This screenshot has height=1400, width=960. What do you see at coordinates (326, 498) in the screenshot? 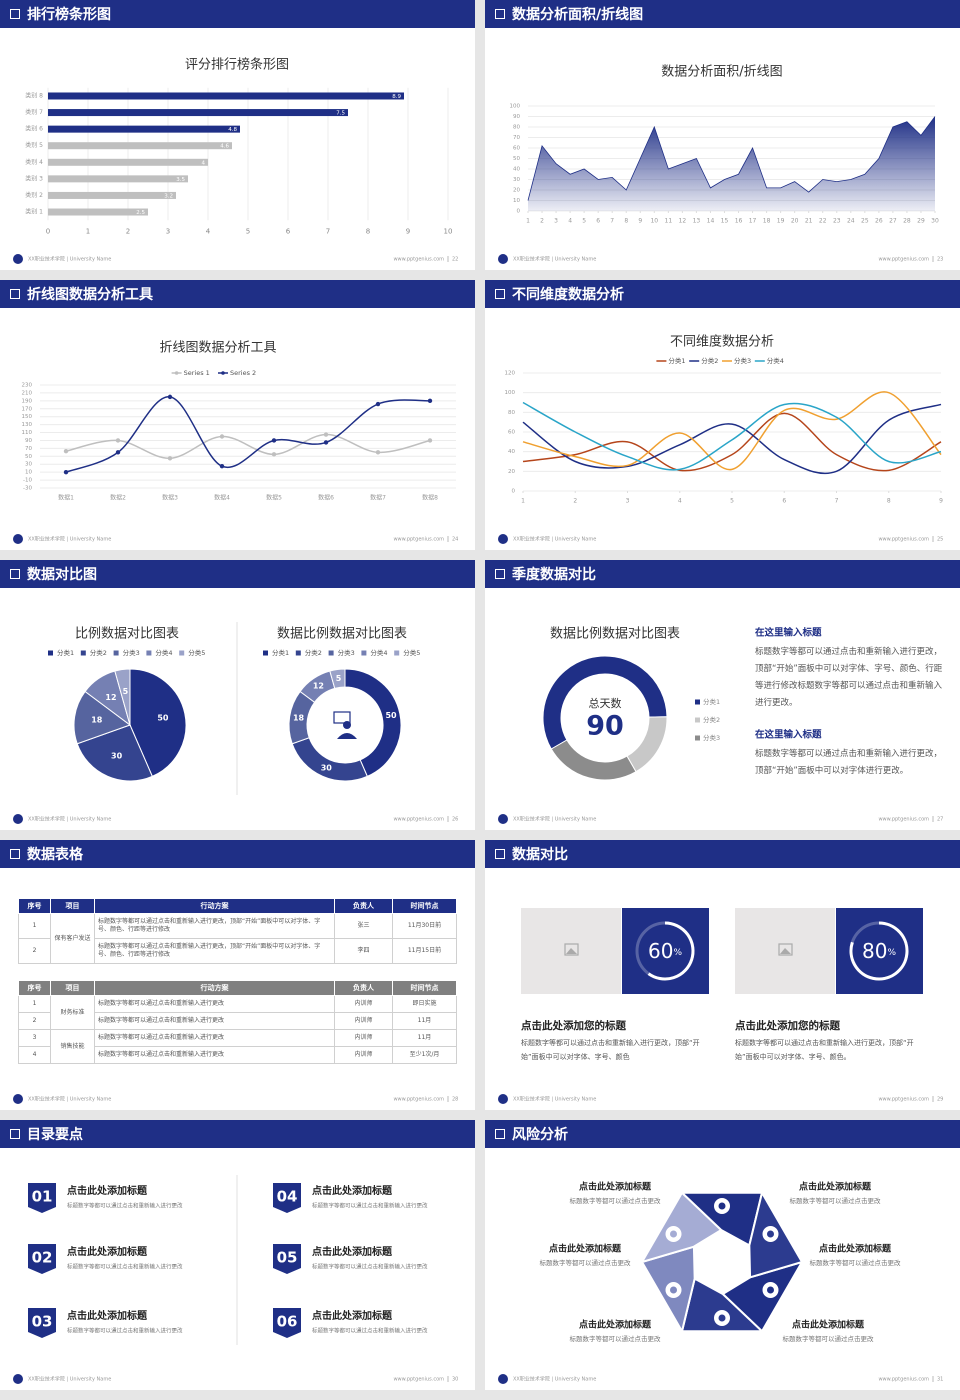
I see `x-tick-label: 数据6` at bounding box center [326, 498].